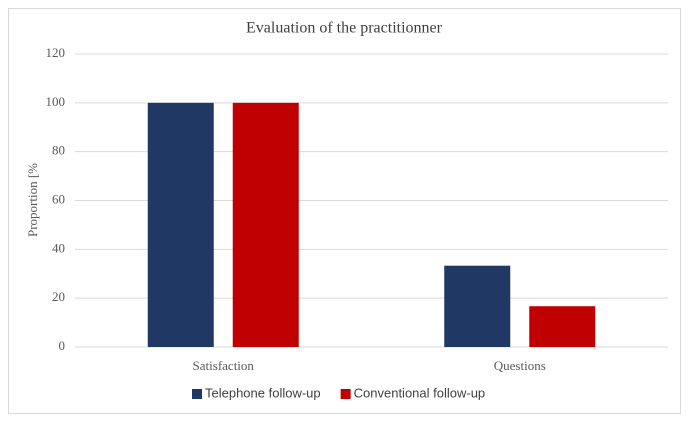 Image resolution: width=689 pixels, height=423 pixels. Describe the element at coordinates (344, 28) in the screenshot. I see `chart-title: Evaluation of the practitionner` at that location.